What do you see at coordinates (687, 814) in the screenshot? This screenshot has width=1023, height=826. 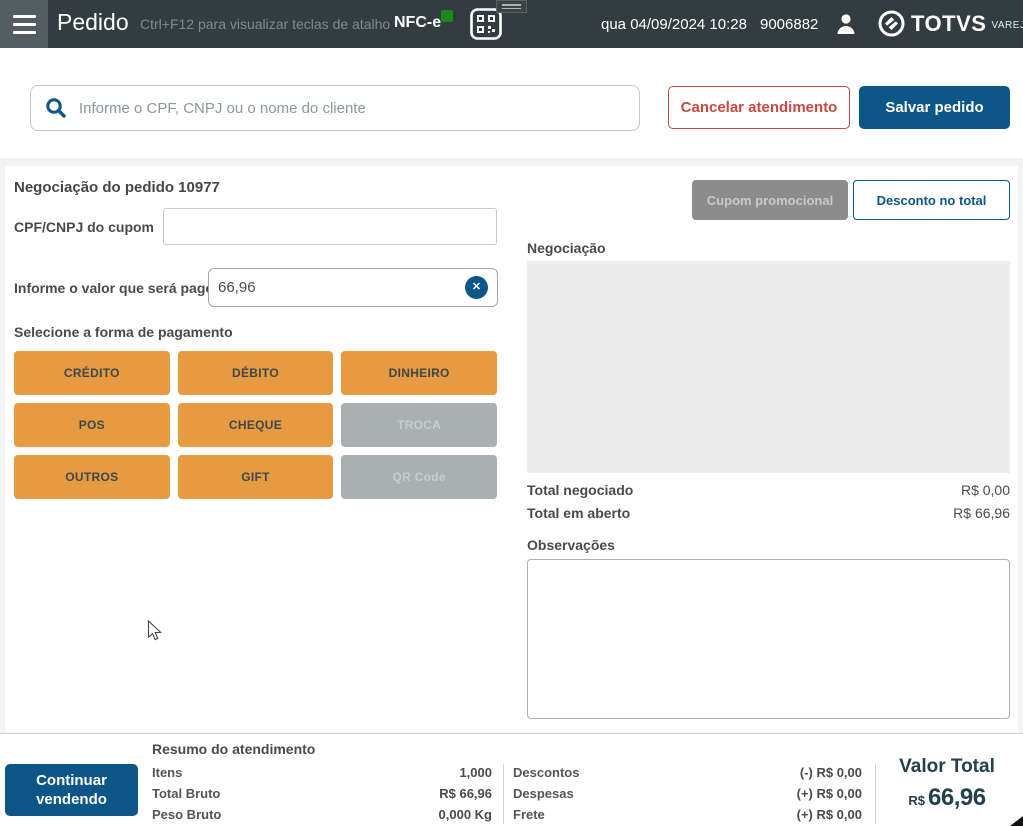 I see `summary-row-frete: Frete (+) R$ 0,00` at bounding box center [687, 814].